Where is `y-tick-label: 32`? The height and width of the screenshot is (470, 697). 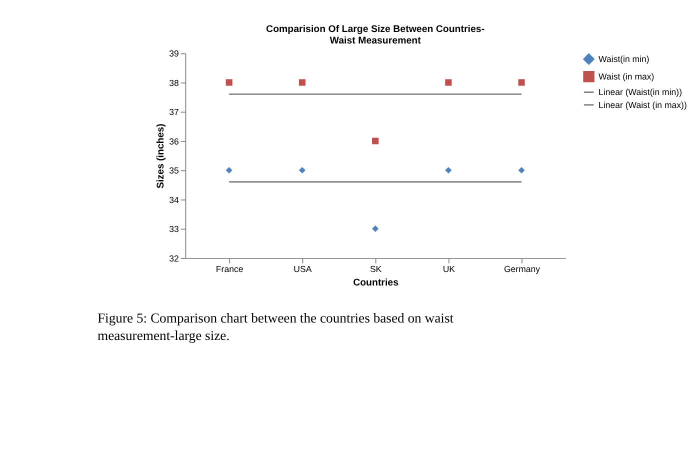 y-tick-label: 32 is located at coordinates (174, 258).